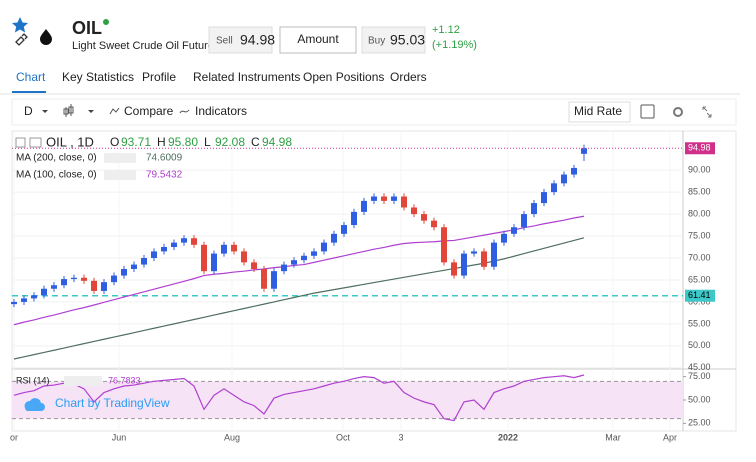 The image size is (756, 462). What do you see at coordinates (347, 400) in the screenshot?
I see `rsi-band` at bounding box center [347, 400].